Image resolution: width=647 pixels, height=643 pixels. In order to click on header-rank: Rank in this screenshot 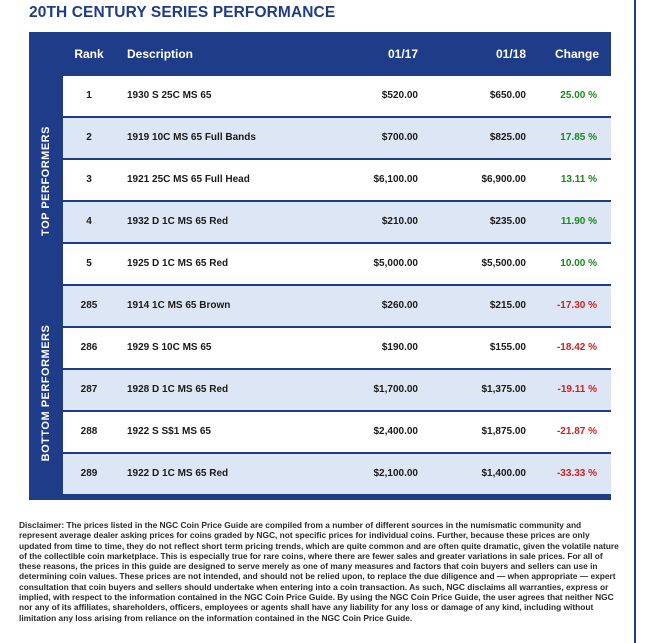, I will do `click(89, 54)`.